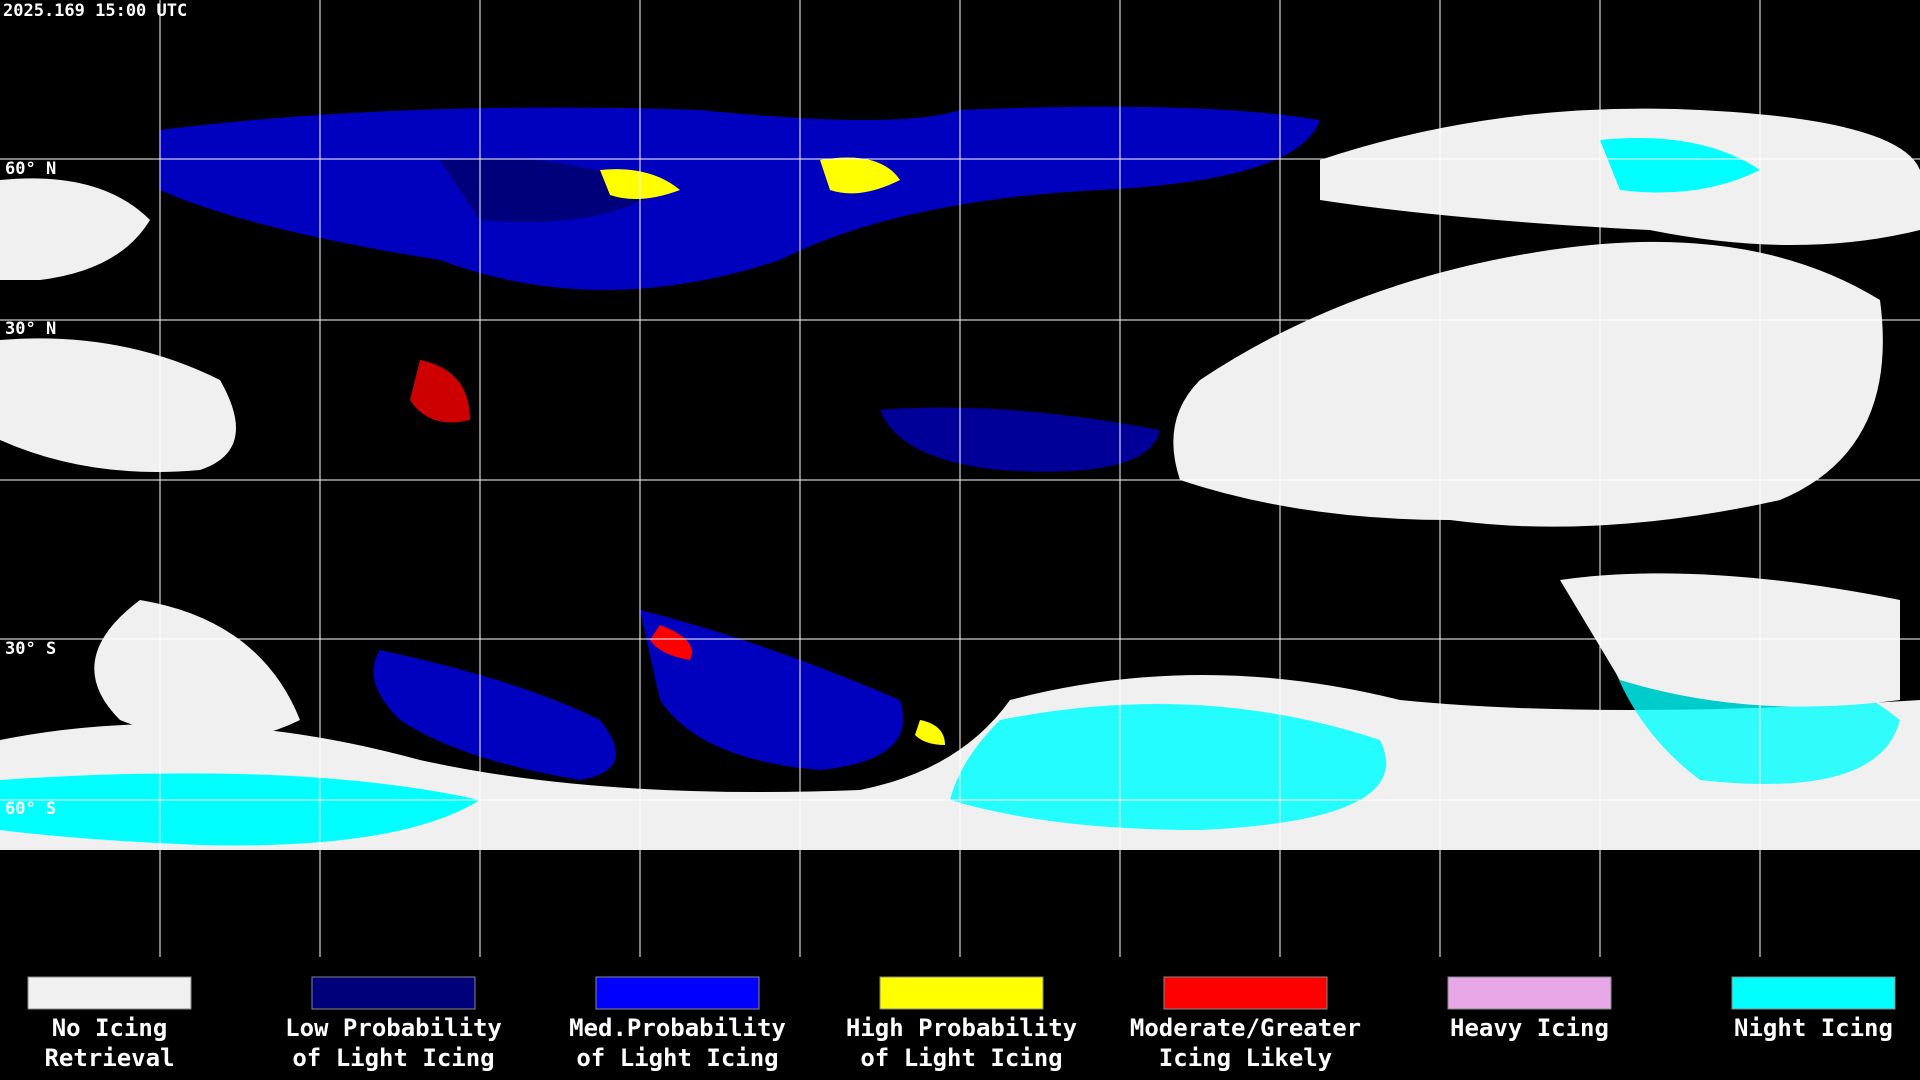 This screenshot has height=1080, width=1920. I want to click on legend-label: No Icing, so click(110, 1028).